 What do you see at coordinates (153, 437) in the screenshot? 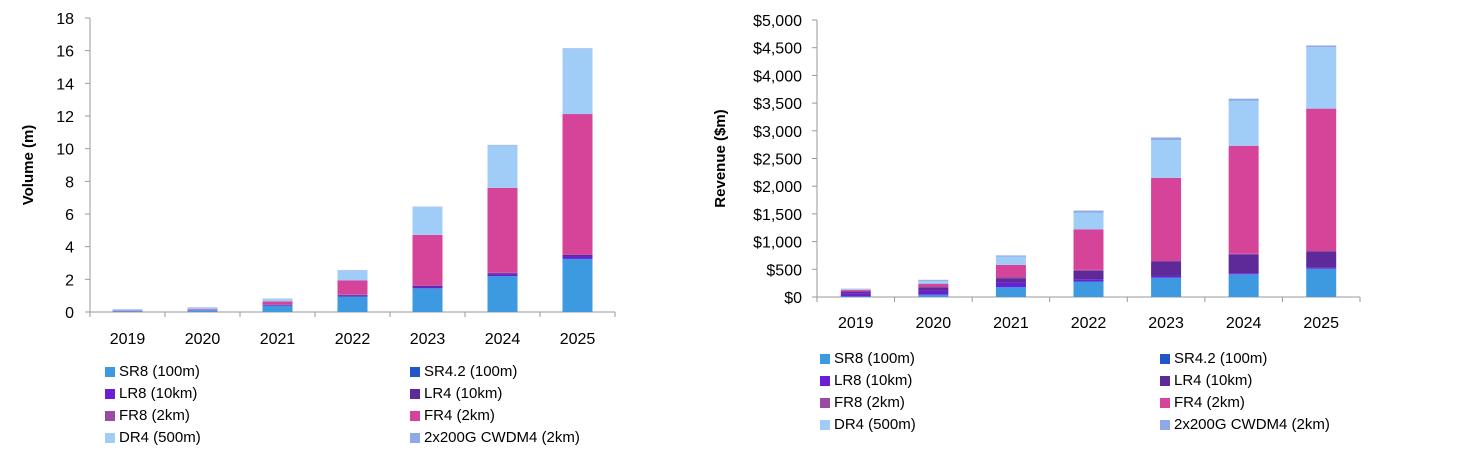
I see `volume-legend-item: DR4 (500m)` at bounding box center [153, 437].